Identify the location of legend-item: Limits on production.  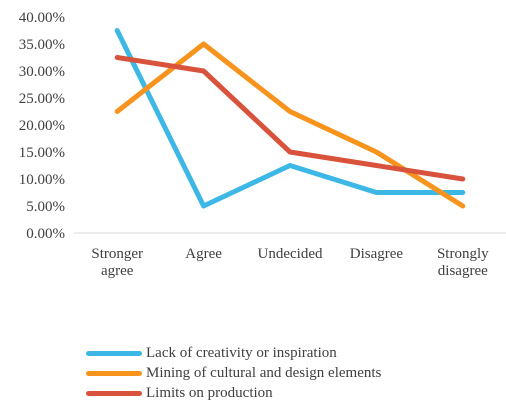
(233, 393).